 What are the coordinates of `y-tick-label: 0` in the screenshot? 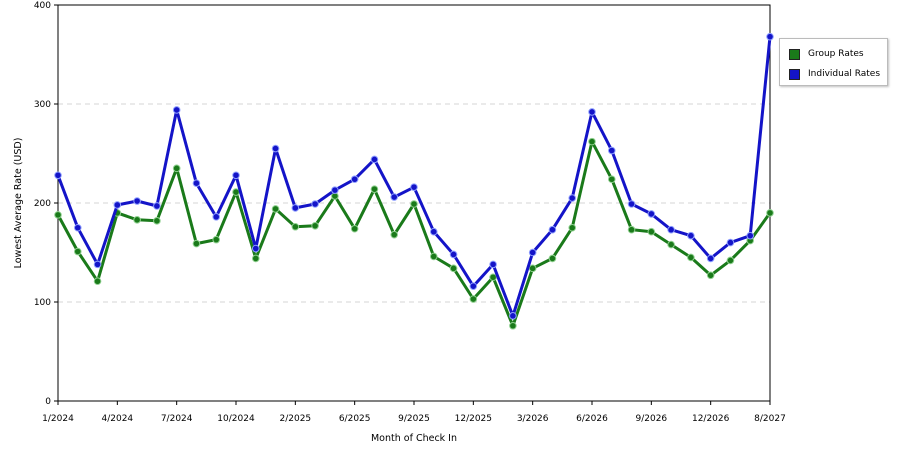 It's located at (48, 402).